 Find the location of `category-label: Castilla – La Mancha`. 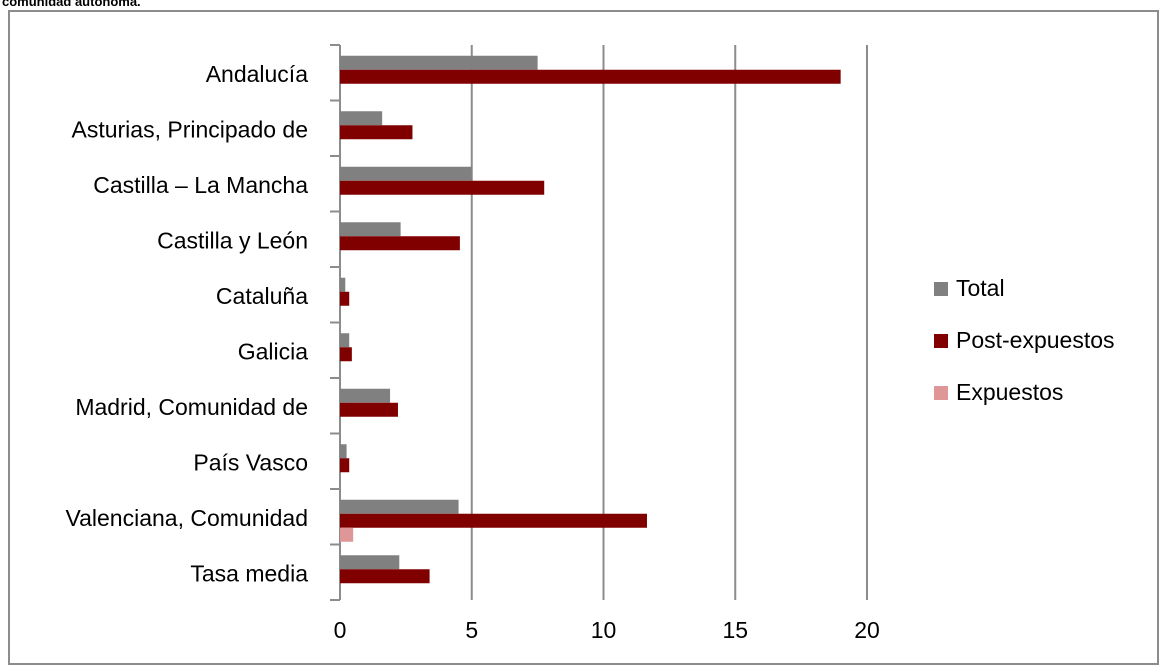

category-label: Castilla – La Mancha is located at coordinates (200, 185).